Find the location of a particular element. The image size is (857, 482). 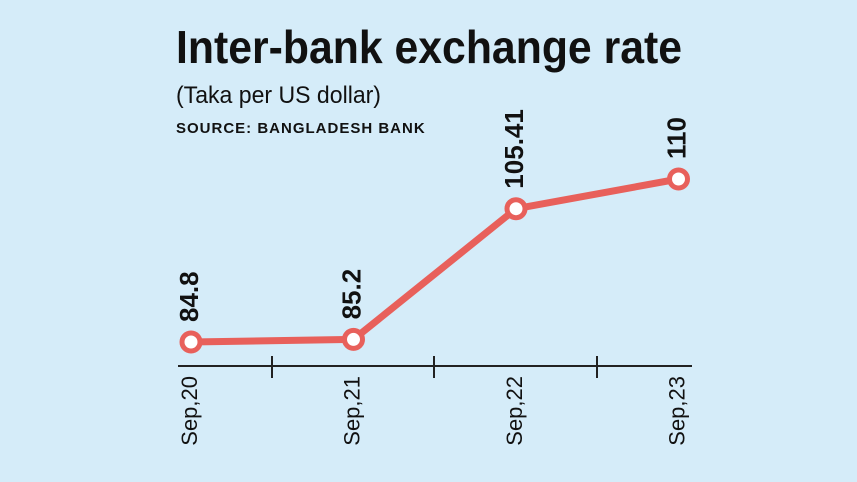

x-tick-label: Sep,22 is located at coordinates (514, 411).